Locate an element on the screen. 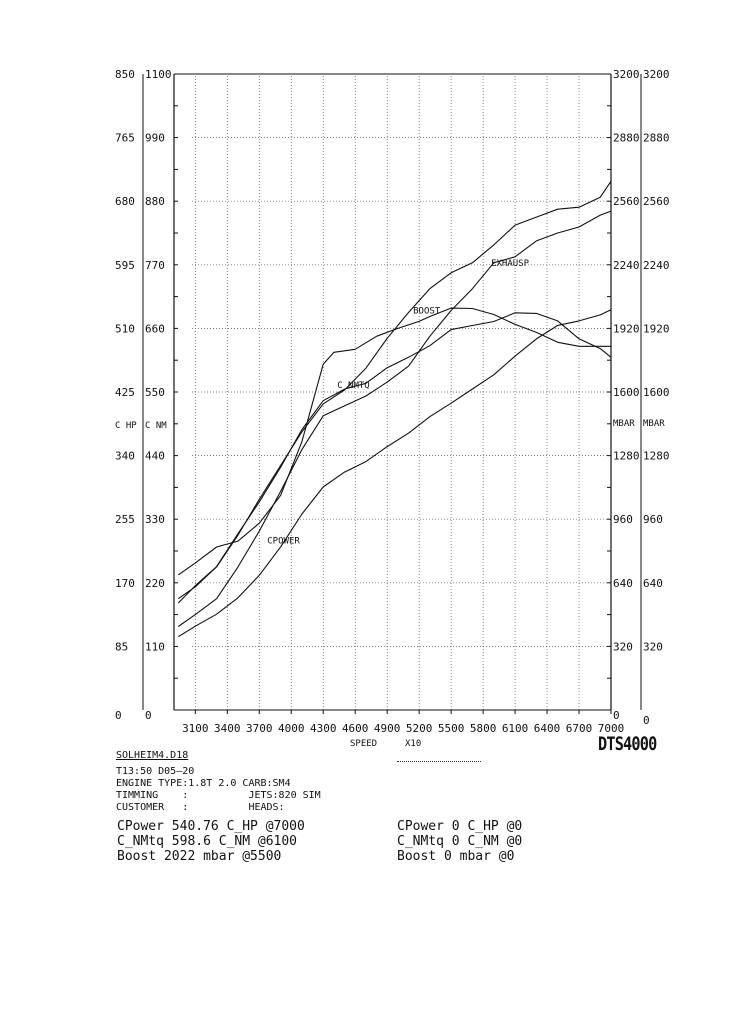 This screenshot has height=1023, width=743. x-tick-label: 7000 is located at coordinates (611, 728).